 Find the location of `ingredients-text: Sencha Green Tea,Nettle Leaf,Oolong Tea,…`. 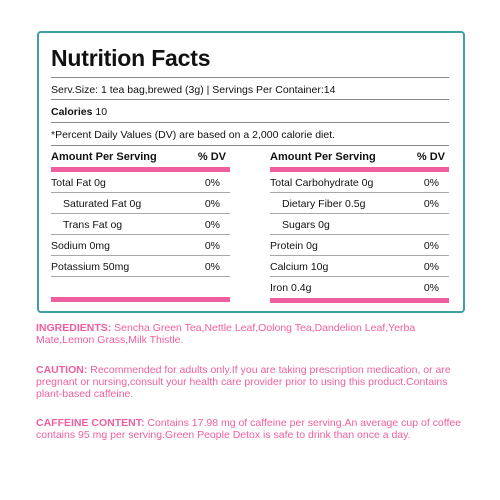

ingredients-text: Sencha Green Tea,Nettle Leaf,Oolong Tea,… is located at coordinates (226, 334).